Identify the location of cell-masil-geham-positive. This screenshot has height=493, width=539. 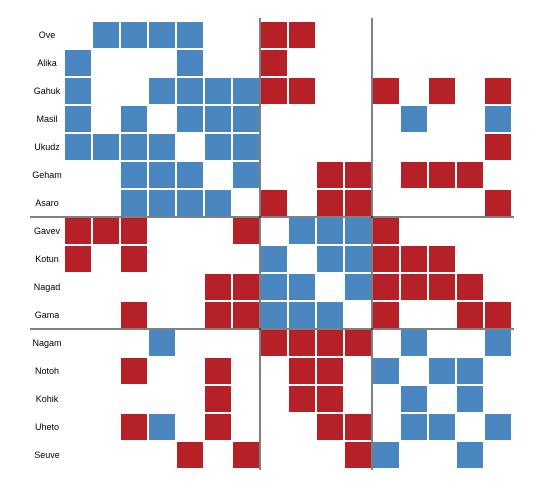
(218, 119).